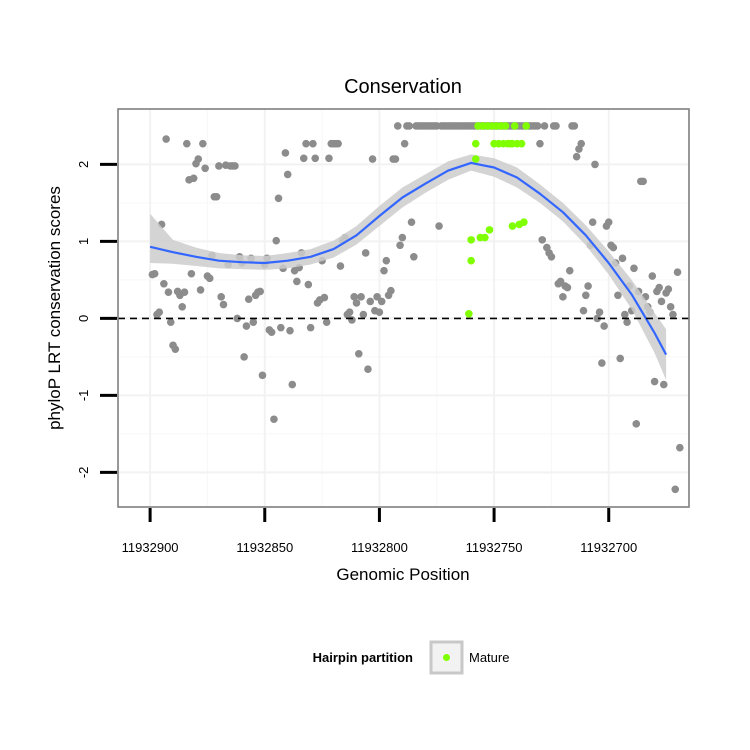  Describe the element at coordinates (379, 531) in the screenshot. I see `x-axis: 11932900 11932850 11932800 11932750 11932700` at that location.